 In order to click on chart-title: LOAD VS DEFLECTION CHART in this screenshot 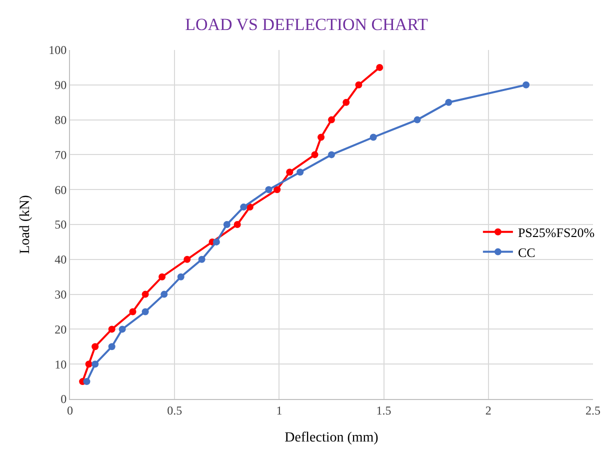, I will do `click(307, 24)`.